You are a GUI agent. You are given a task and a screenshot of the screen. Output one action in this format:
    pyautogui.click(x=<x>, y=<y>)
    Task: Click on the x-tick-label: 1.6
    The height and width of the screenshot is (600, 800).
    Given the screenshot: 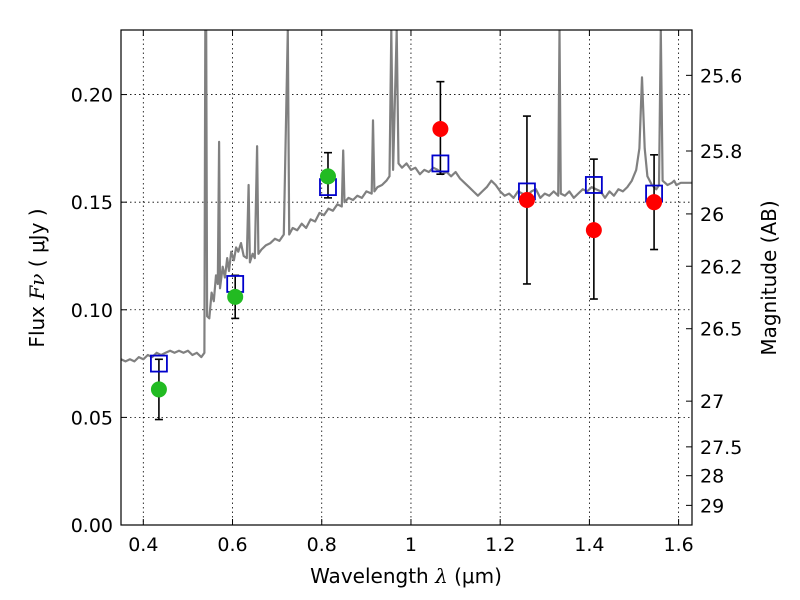 What is the action you would take?
    pyautogui.click(x=679, y=545)
    